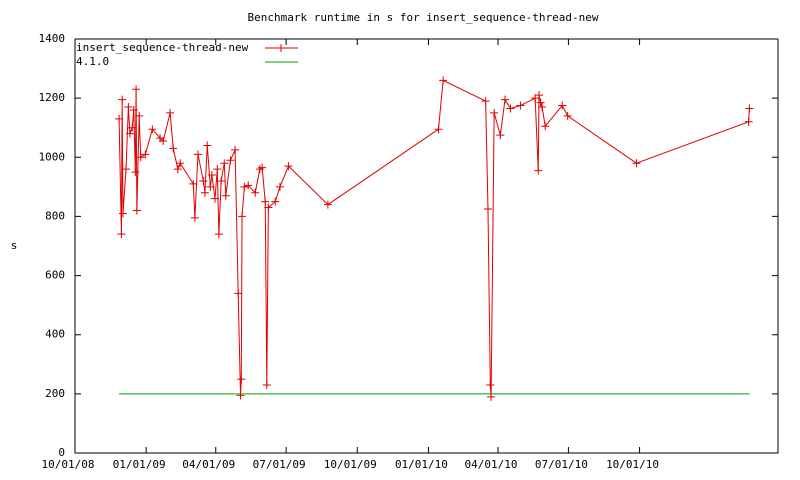 The width and height of the screenshot is (800, 480). I want to click on y-tick-label: 400, so click(55, 334).